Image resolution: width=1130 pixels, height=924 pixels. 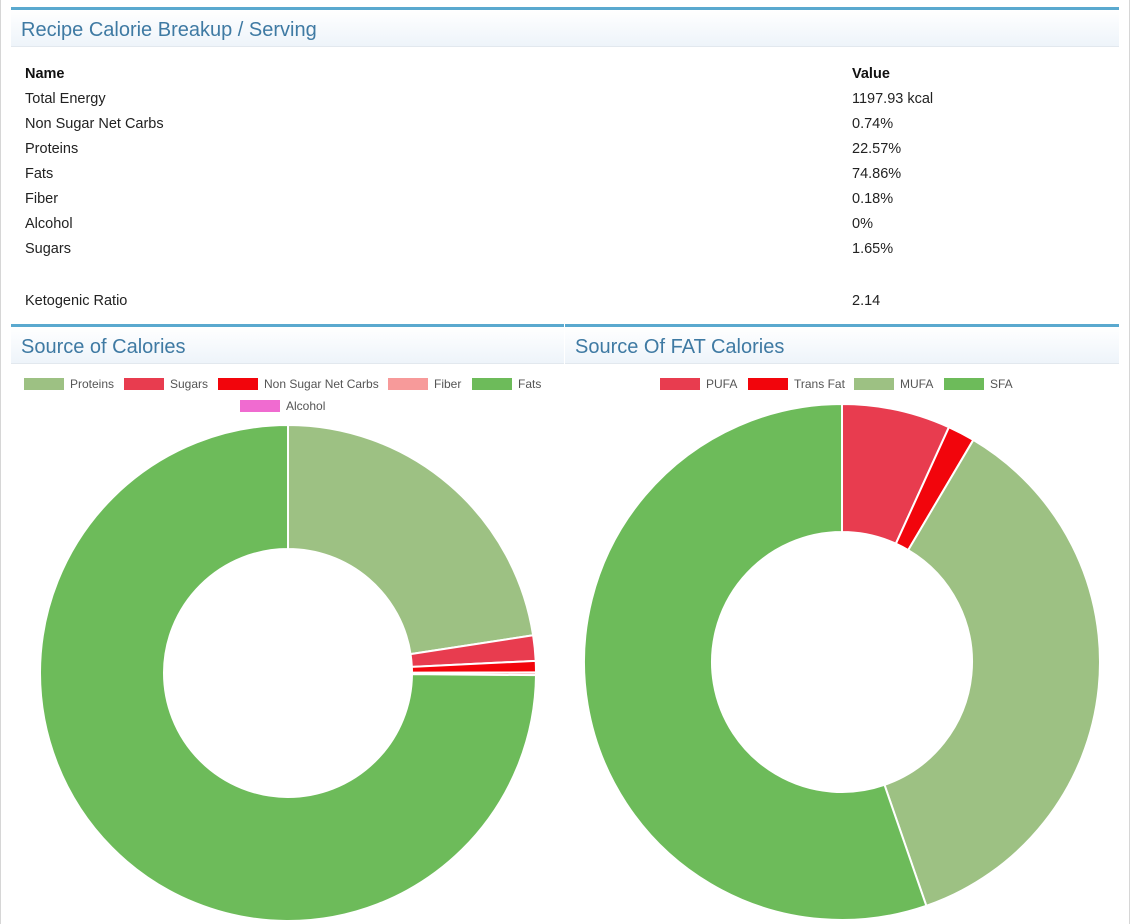 I want to click on column-header-value: Value, so click(x=871, y=74).